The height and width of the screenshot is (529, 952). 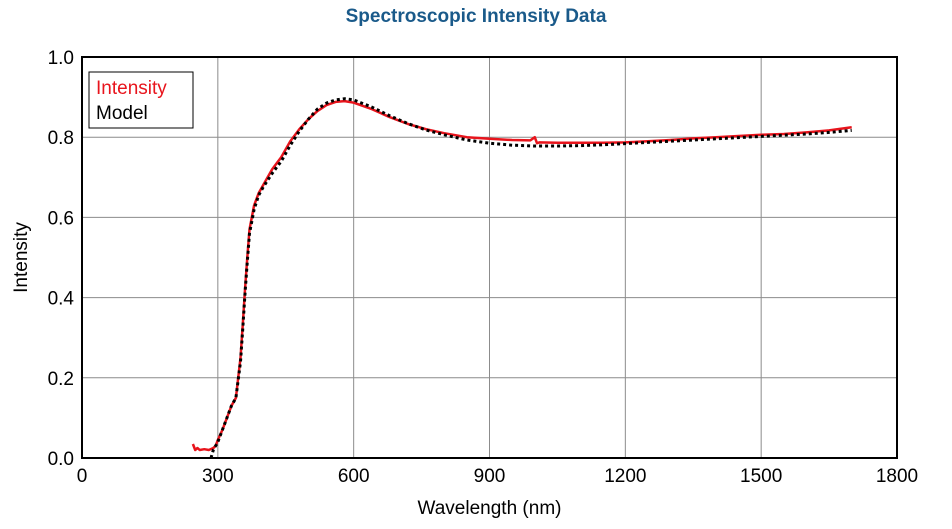 What do you see at coordinates (61, 218) in the screenshot?
I see `y-tick-label: 0.6` at bounding box center [61, 218].